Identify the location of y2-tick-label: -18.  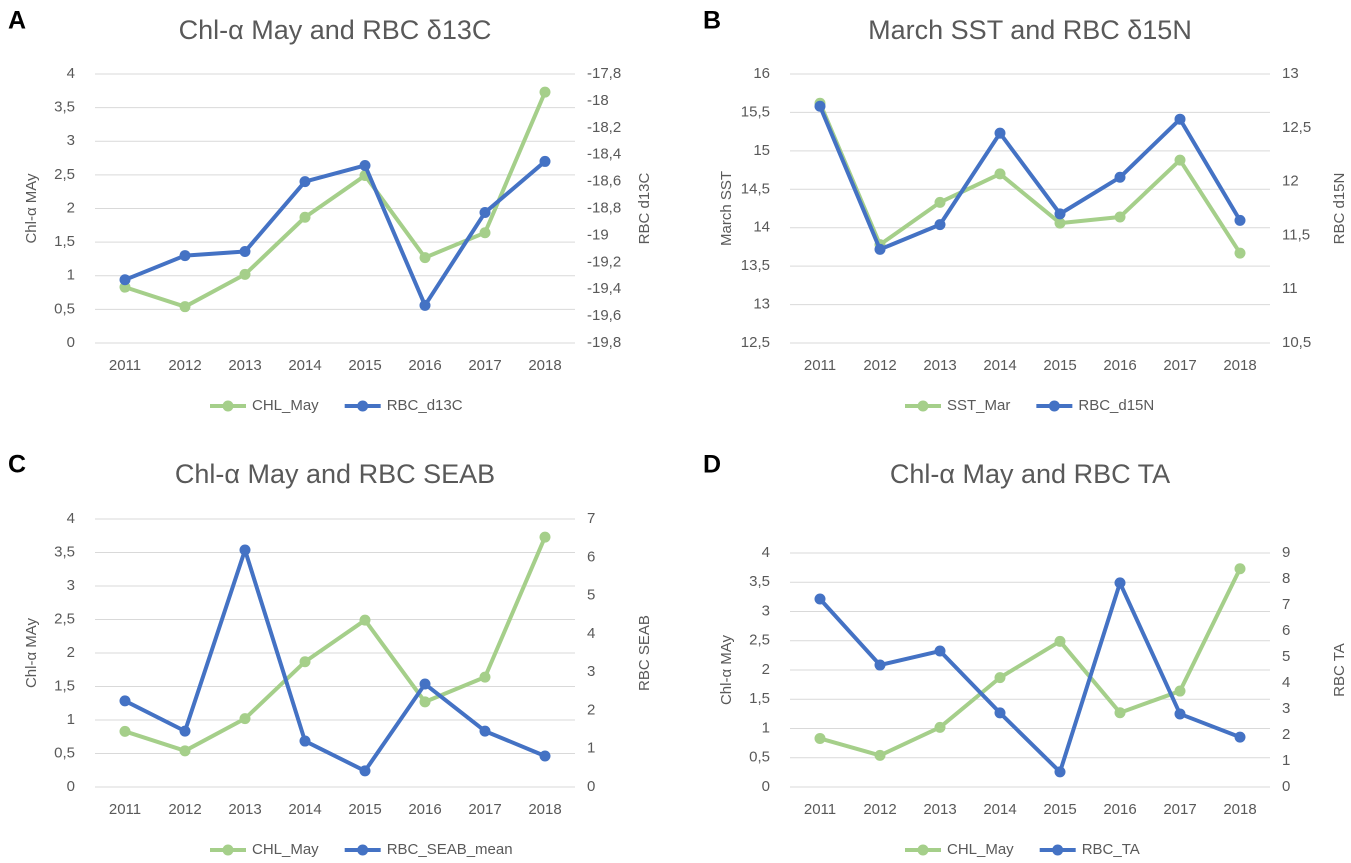
(598, 100).